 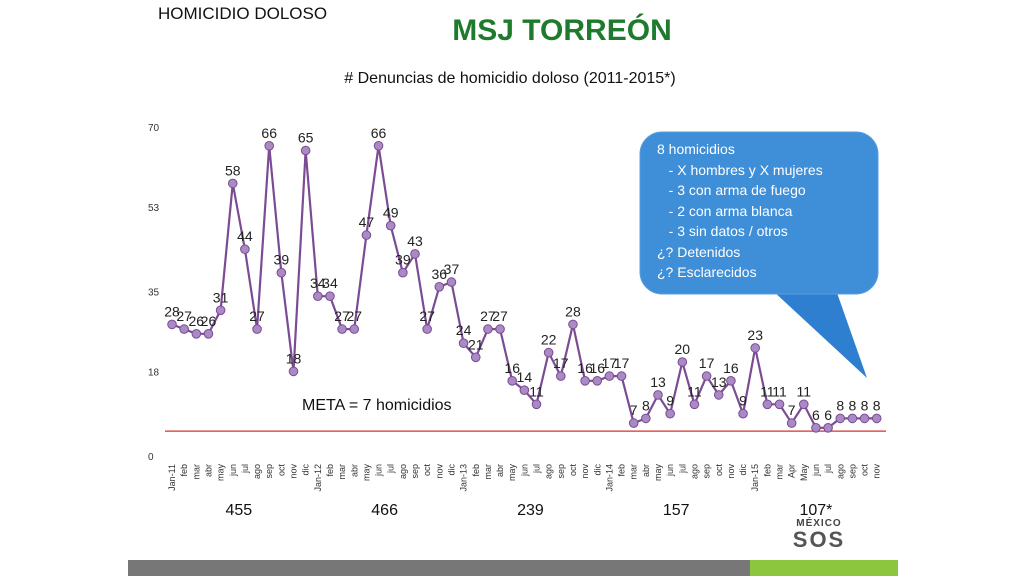 What do you see at coordinates (151, 457) in the screenshot?
I see `y-tick-label: 0` at bounding box center [151, 457].